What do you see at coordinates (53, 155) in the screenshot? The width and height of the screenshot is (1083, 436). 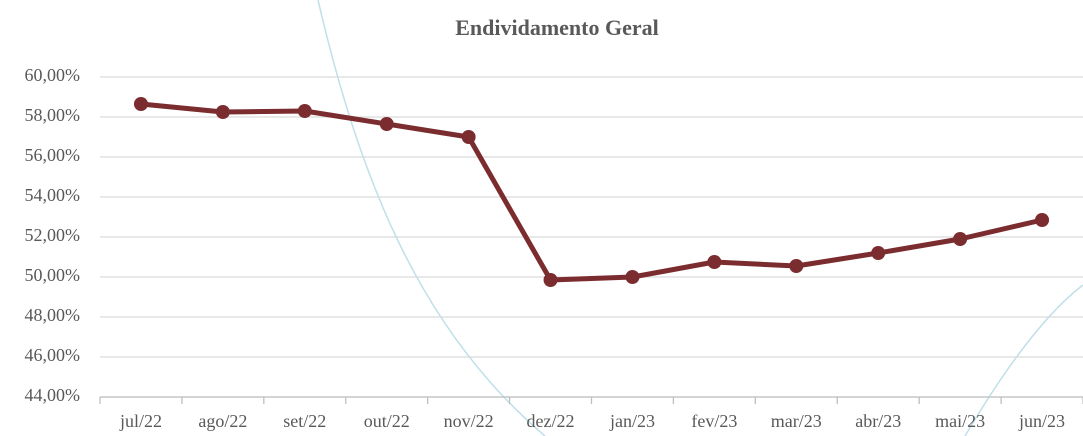 I see `y-tick-label: 56,00%` at bounding box center [53, 155].